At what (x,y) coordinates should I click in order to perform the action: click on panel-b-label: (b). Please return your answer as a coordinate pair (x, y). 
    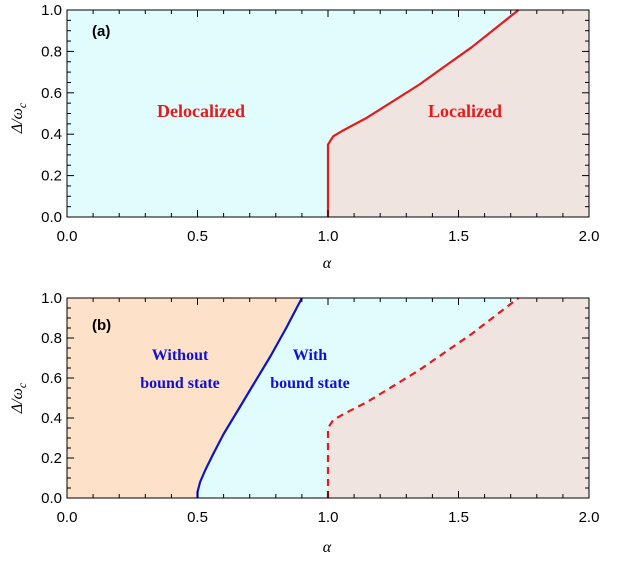
    Looking at the image, I should click on (101, 325).